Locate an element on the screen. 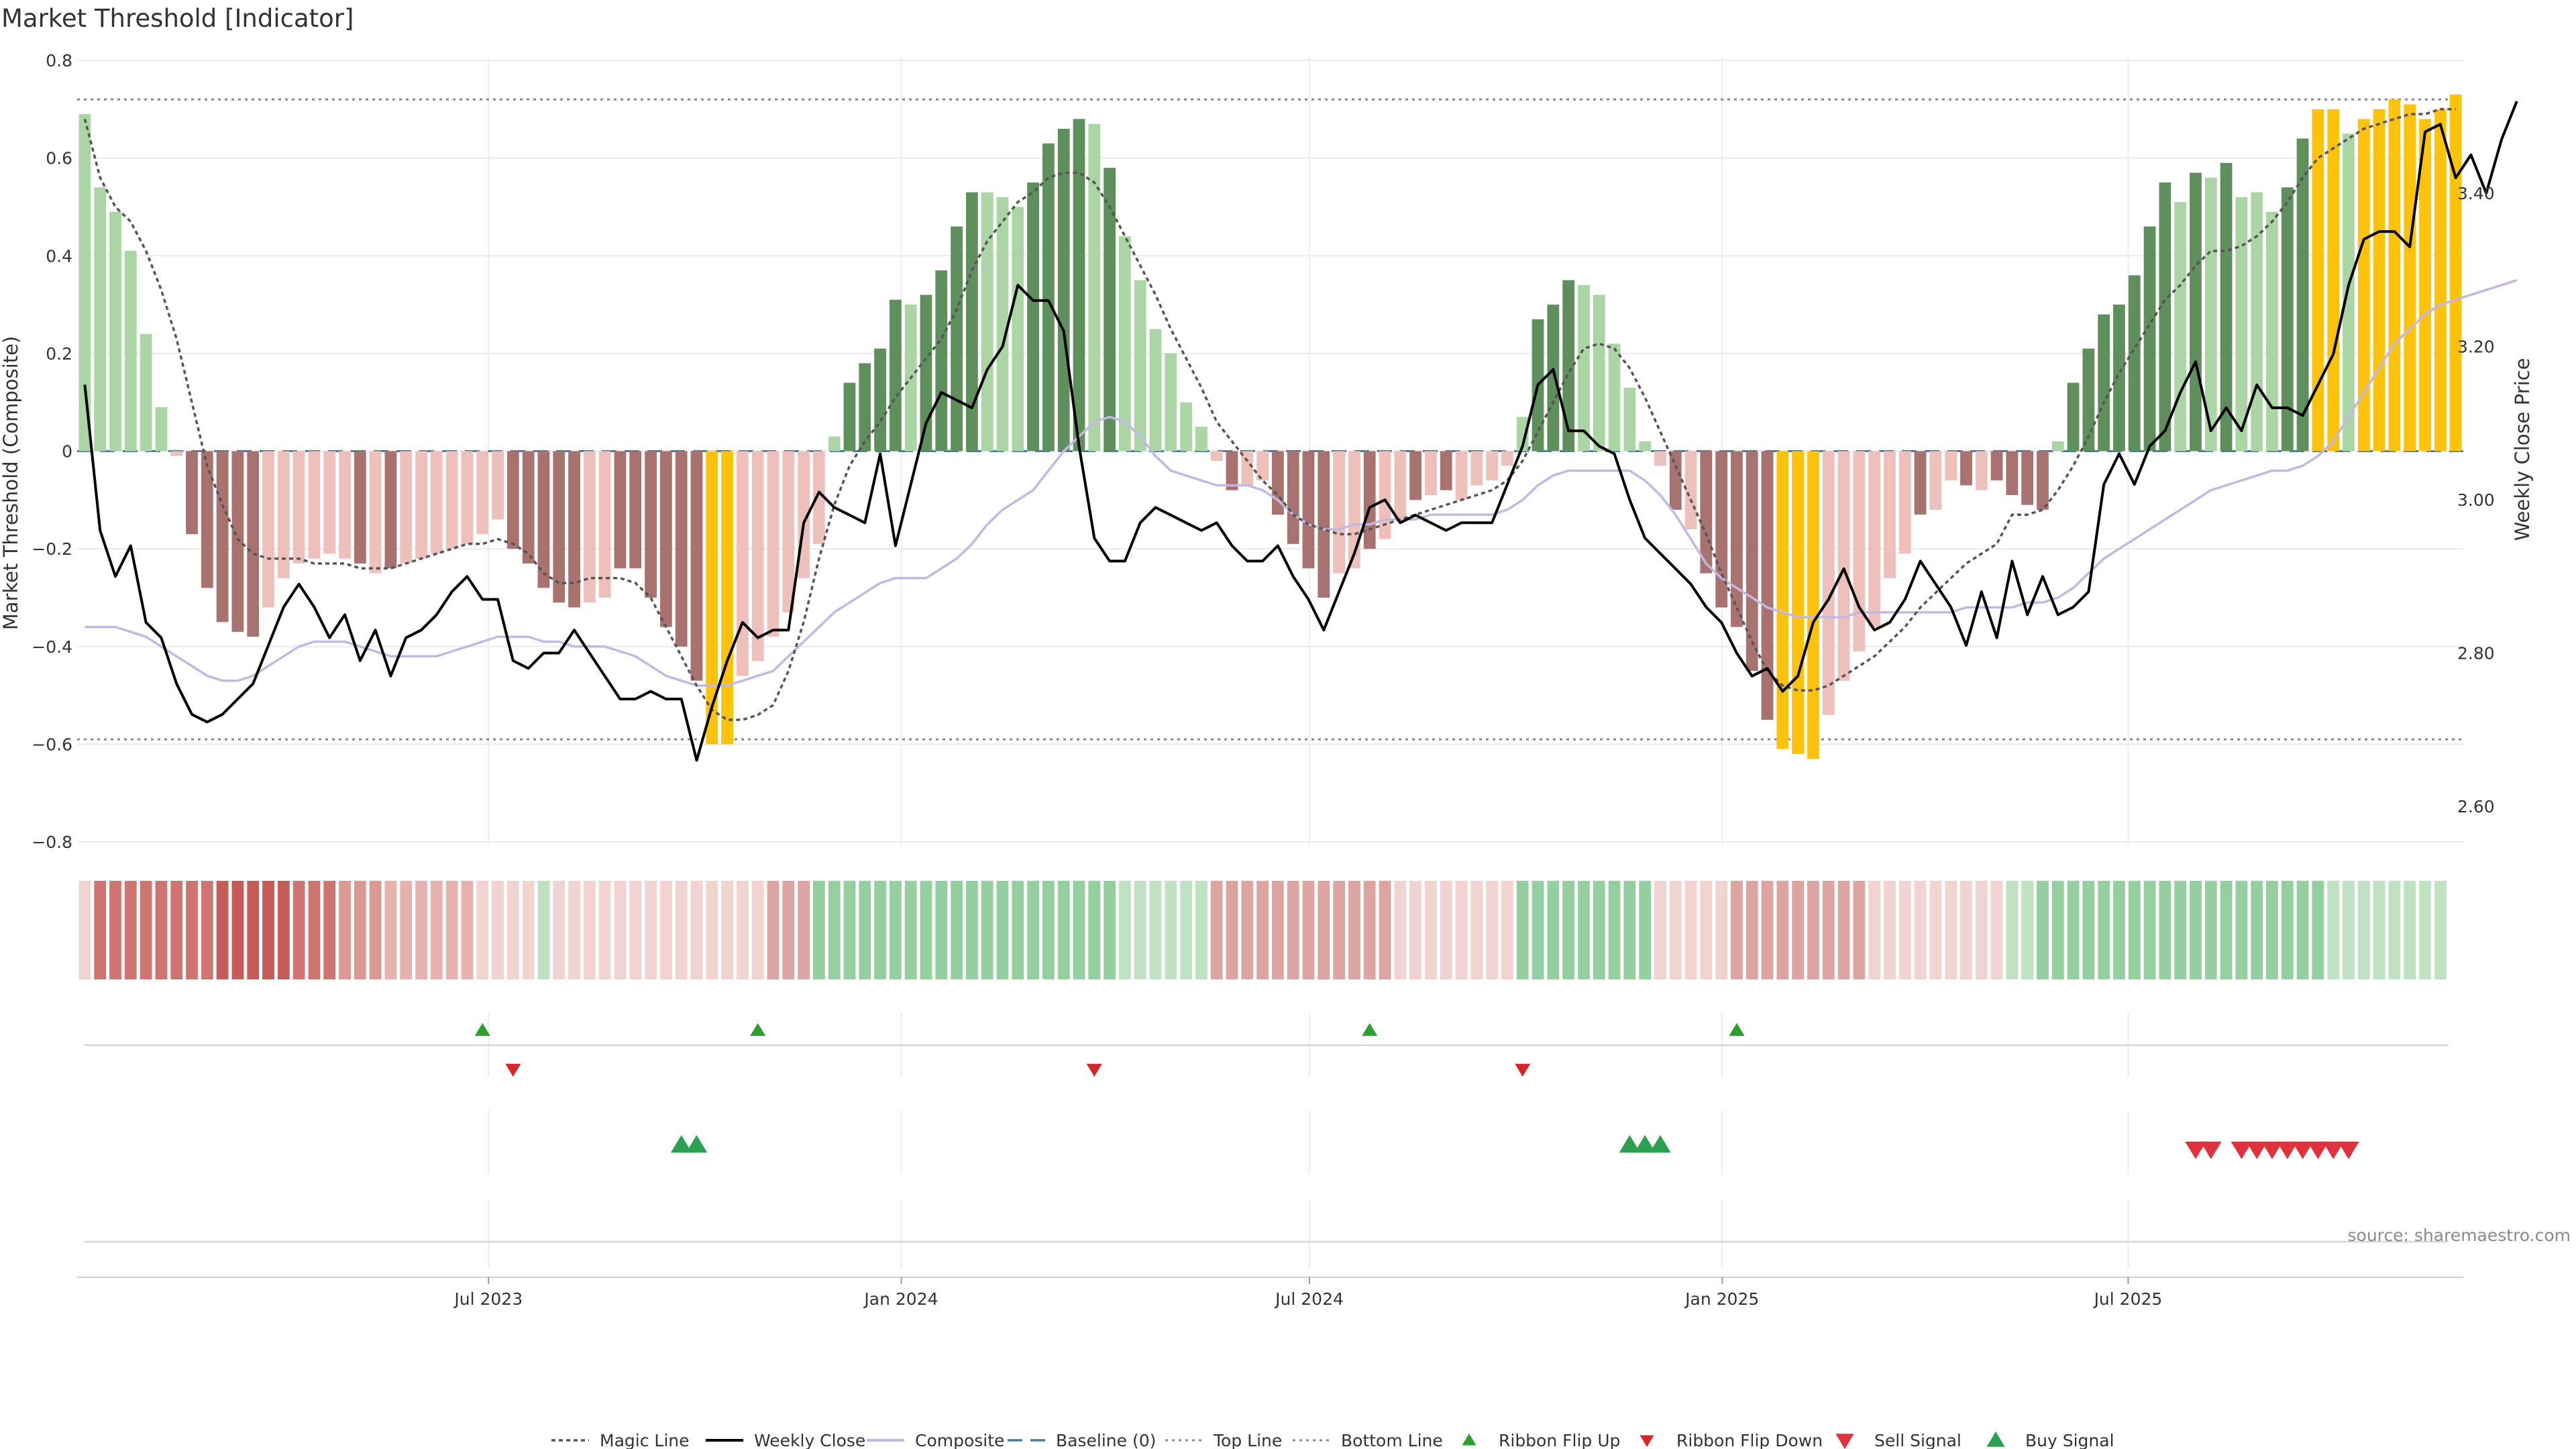 This screenshot has height=1449, width=2576. legend-swatch-sell-signal is located at coordinates (1844, 1441).